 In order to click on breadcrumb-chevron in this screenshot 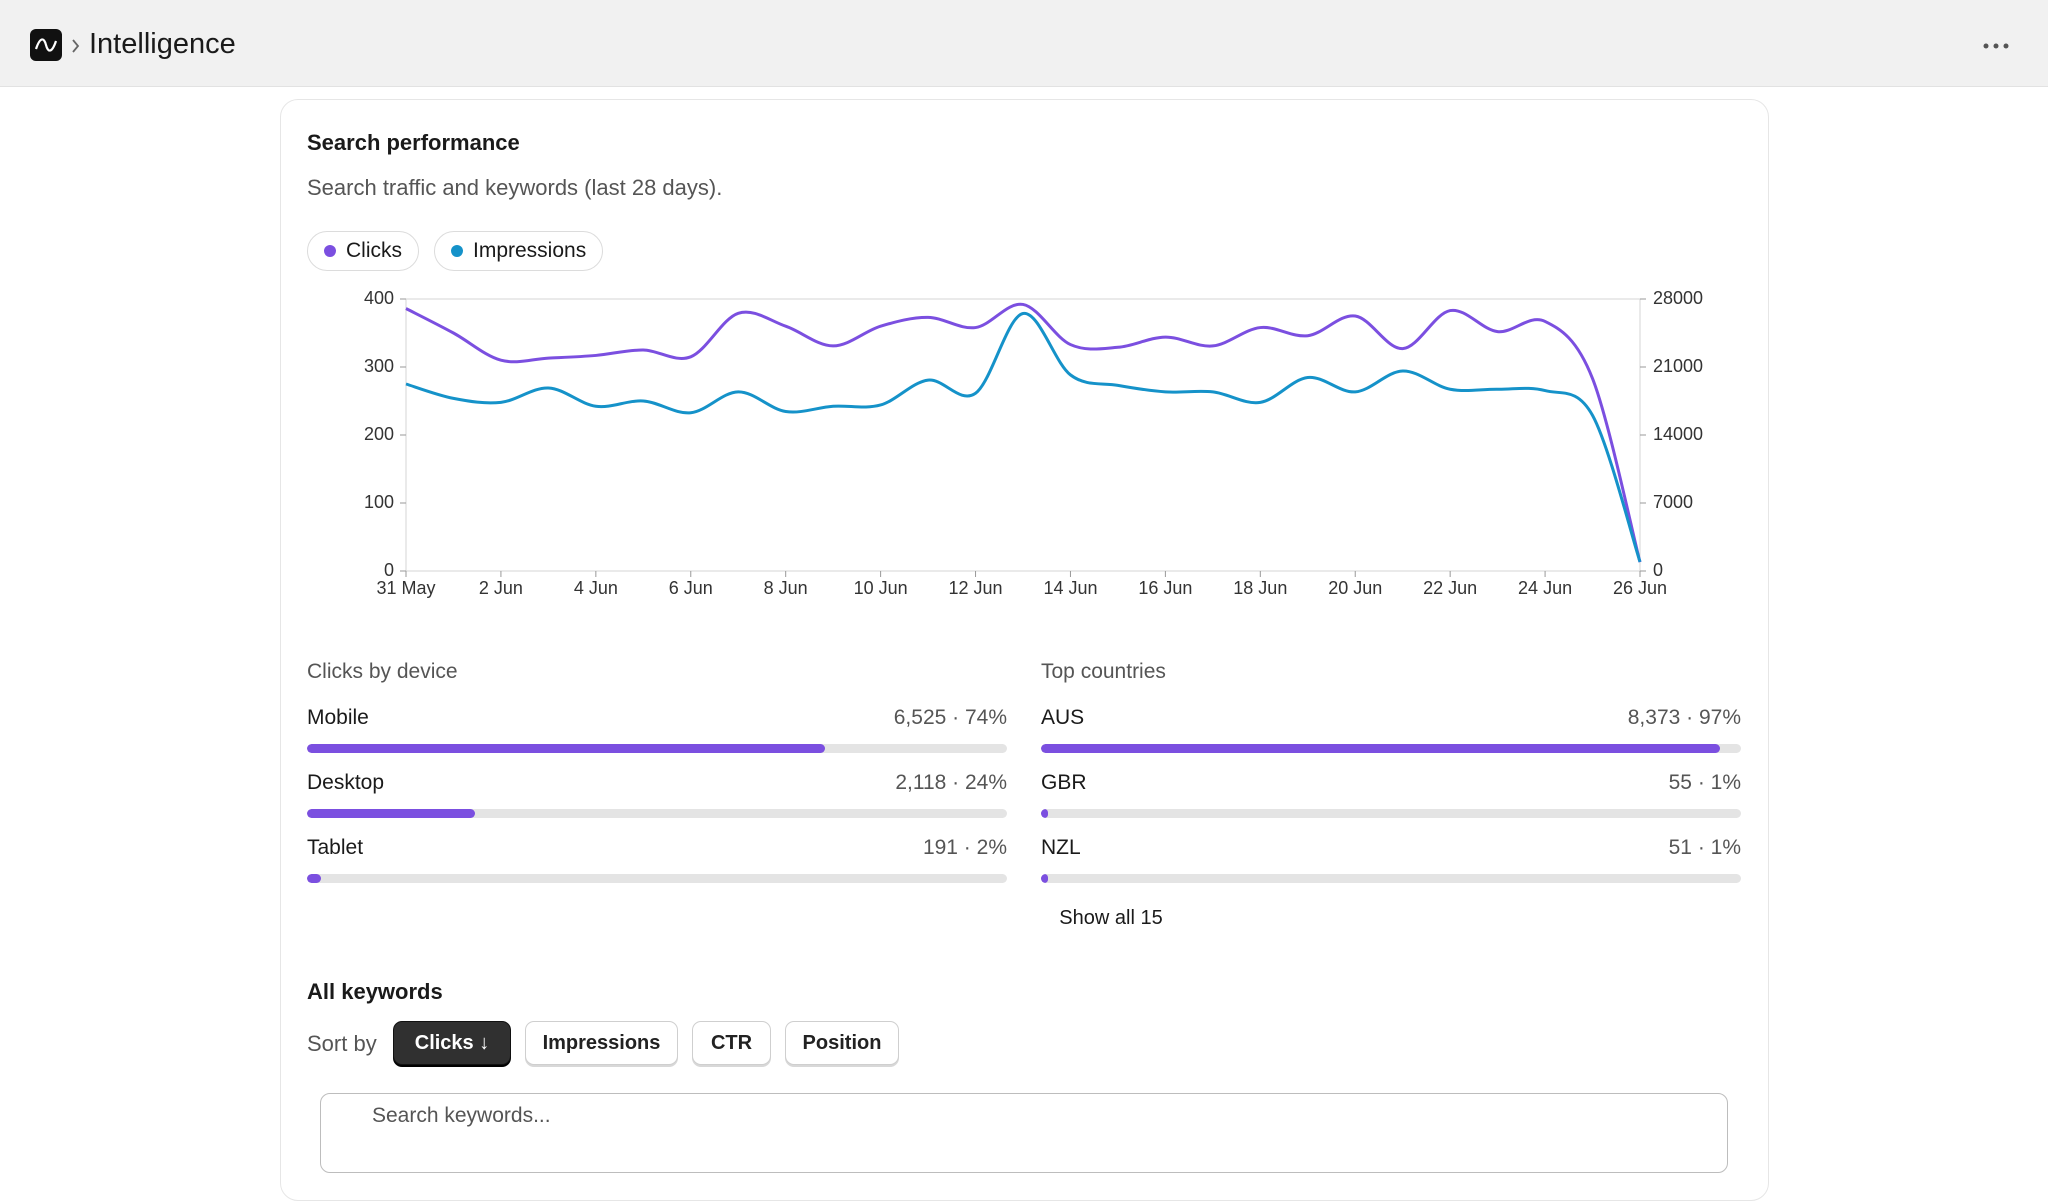, I will do `click(76, 46)`.